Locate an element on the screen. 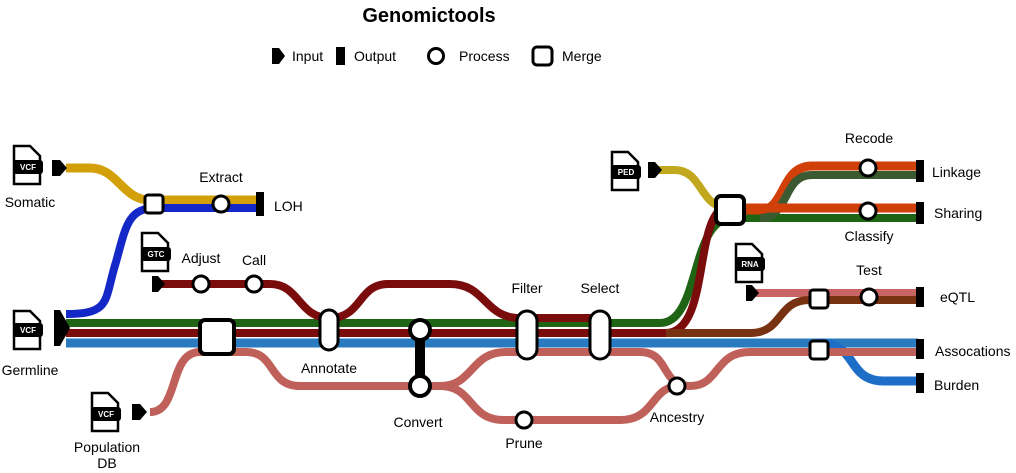 The image size is (1016, 473). input-ped: PED is located at coordinates (636, 171).